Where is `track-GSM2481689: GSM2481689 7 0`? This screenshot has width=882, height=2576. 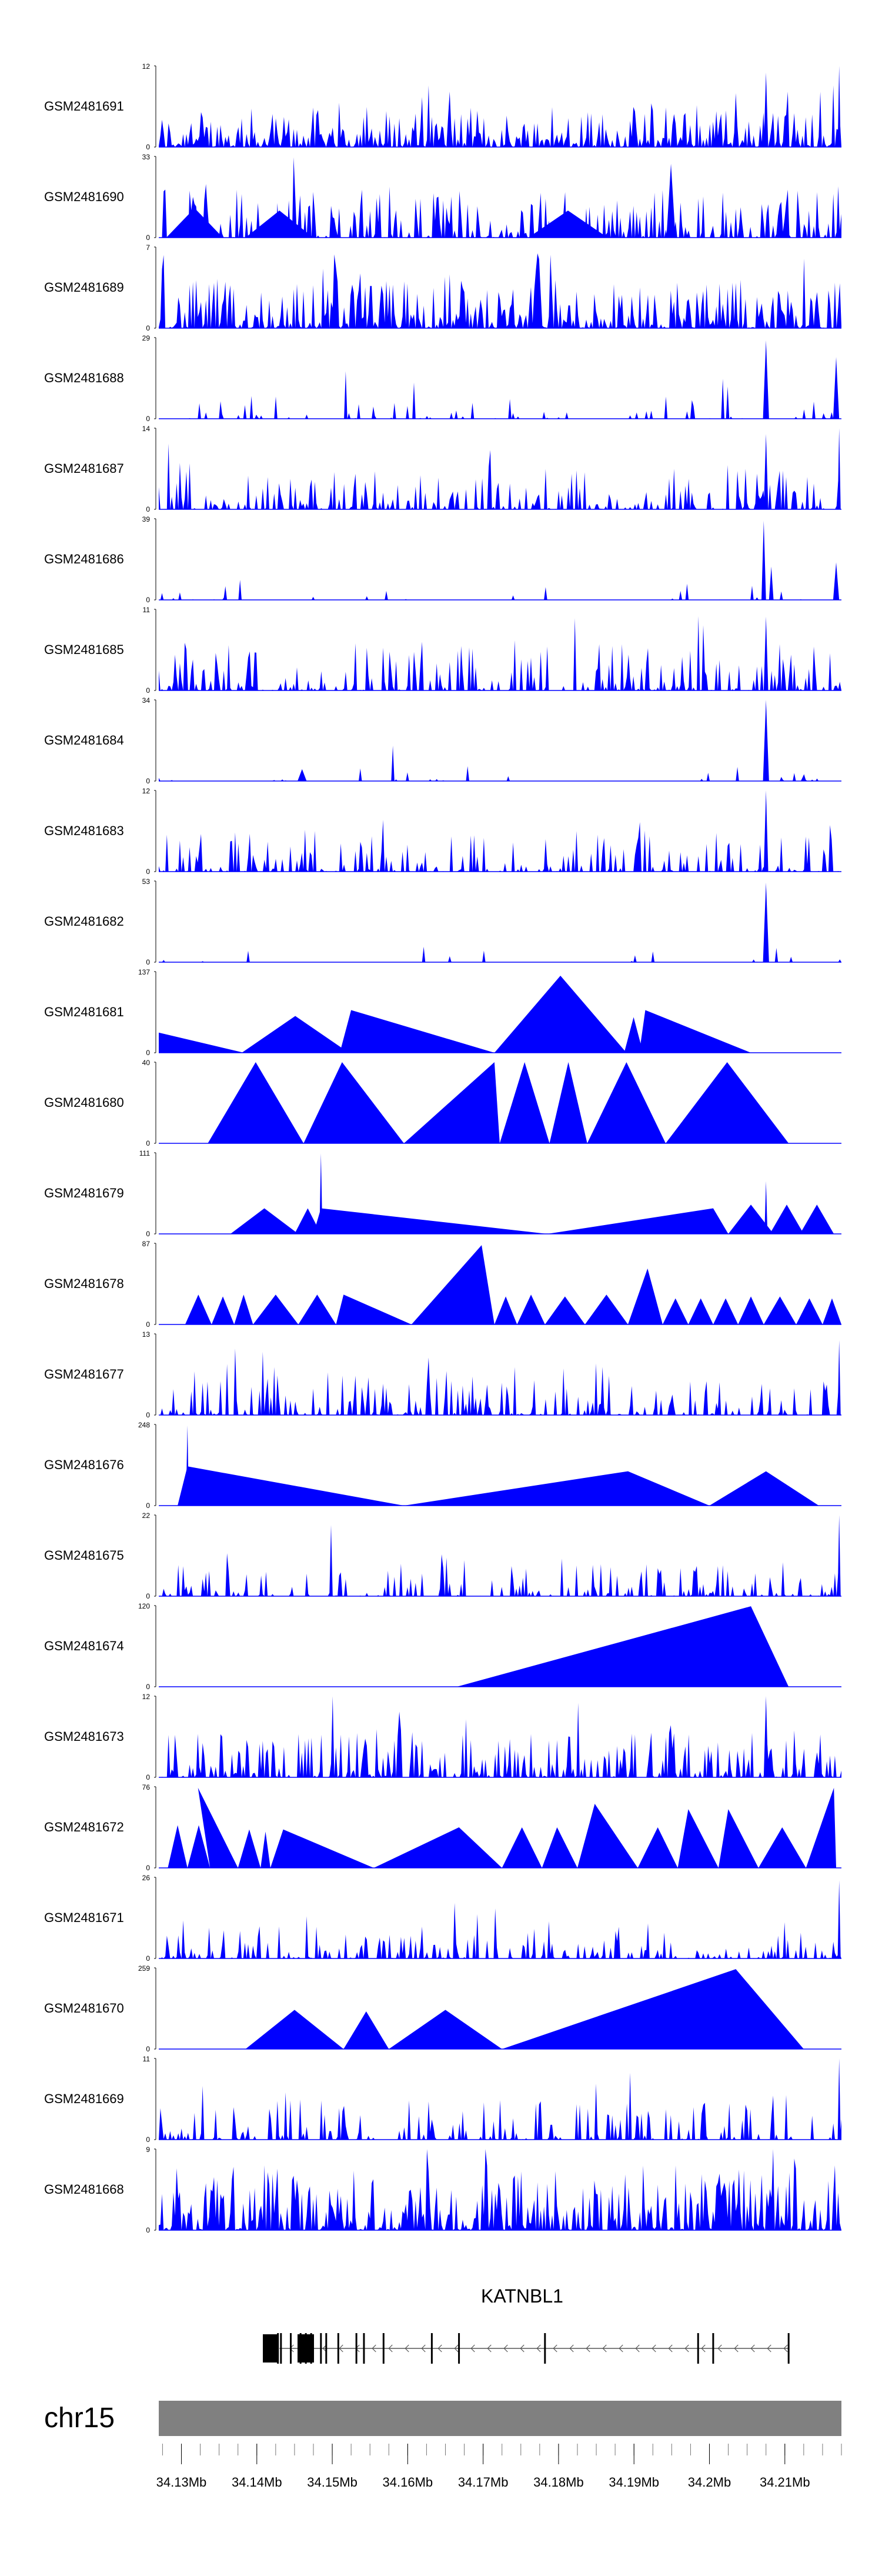 track-GSM2481689: GSM2481689 7 0 is located at coordinates (442, 287).